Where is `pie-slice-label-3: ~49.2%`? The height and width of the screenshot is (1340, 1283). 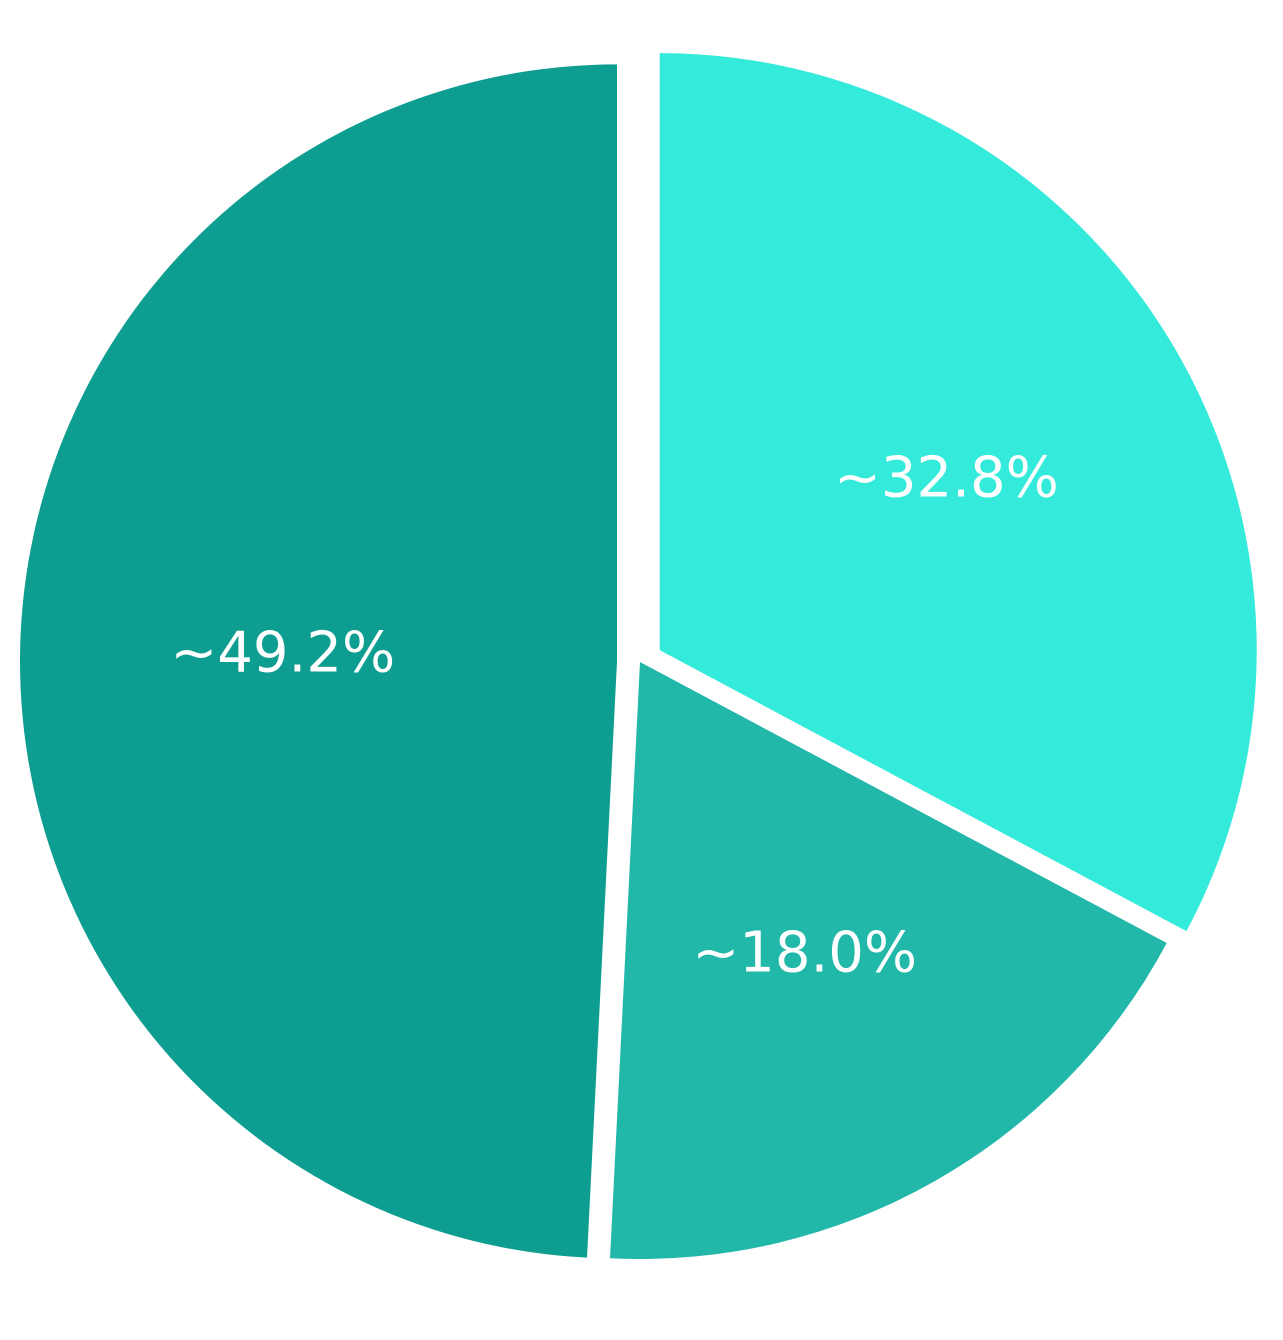
pie-slice-label-3: ~49.2% is located at coordinates (282, 653).